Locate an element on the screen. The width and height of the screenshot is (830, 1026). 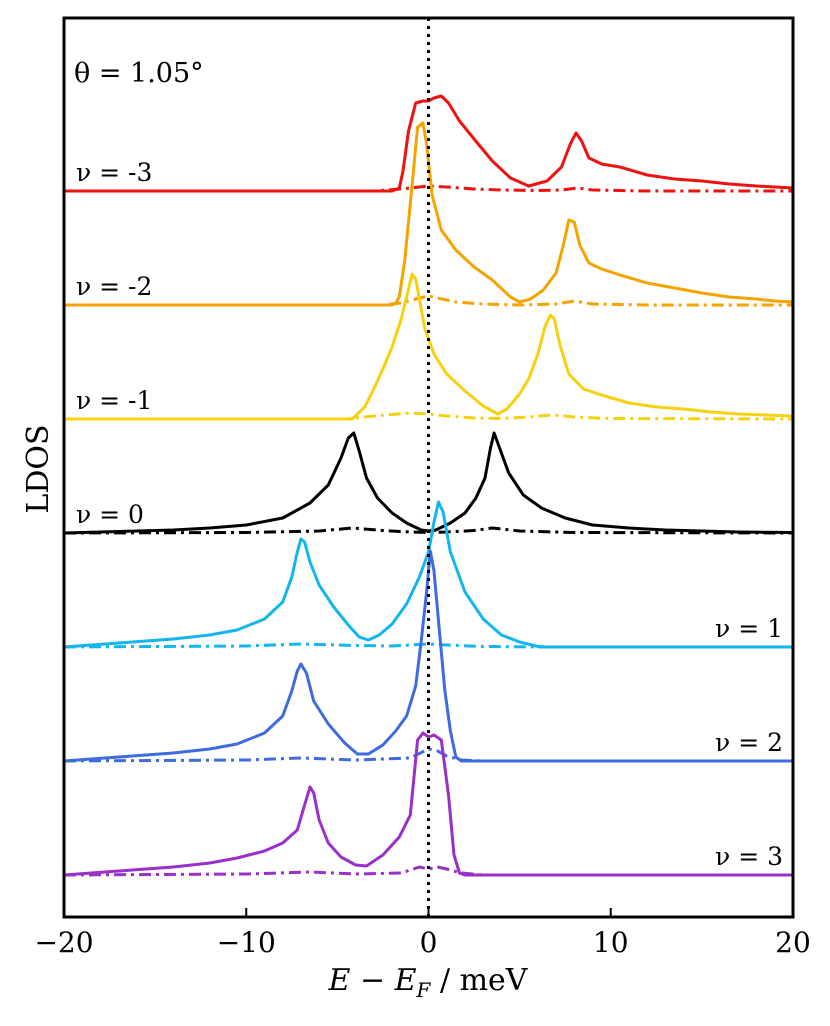
twist-angle-annotation: θ = 1.05° is located at coordinates (139, 73).